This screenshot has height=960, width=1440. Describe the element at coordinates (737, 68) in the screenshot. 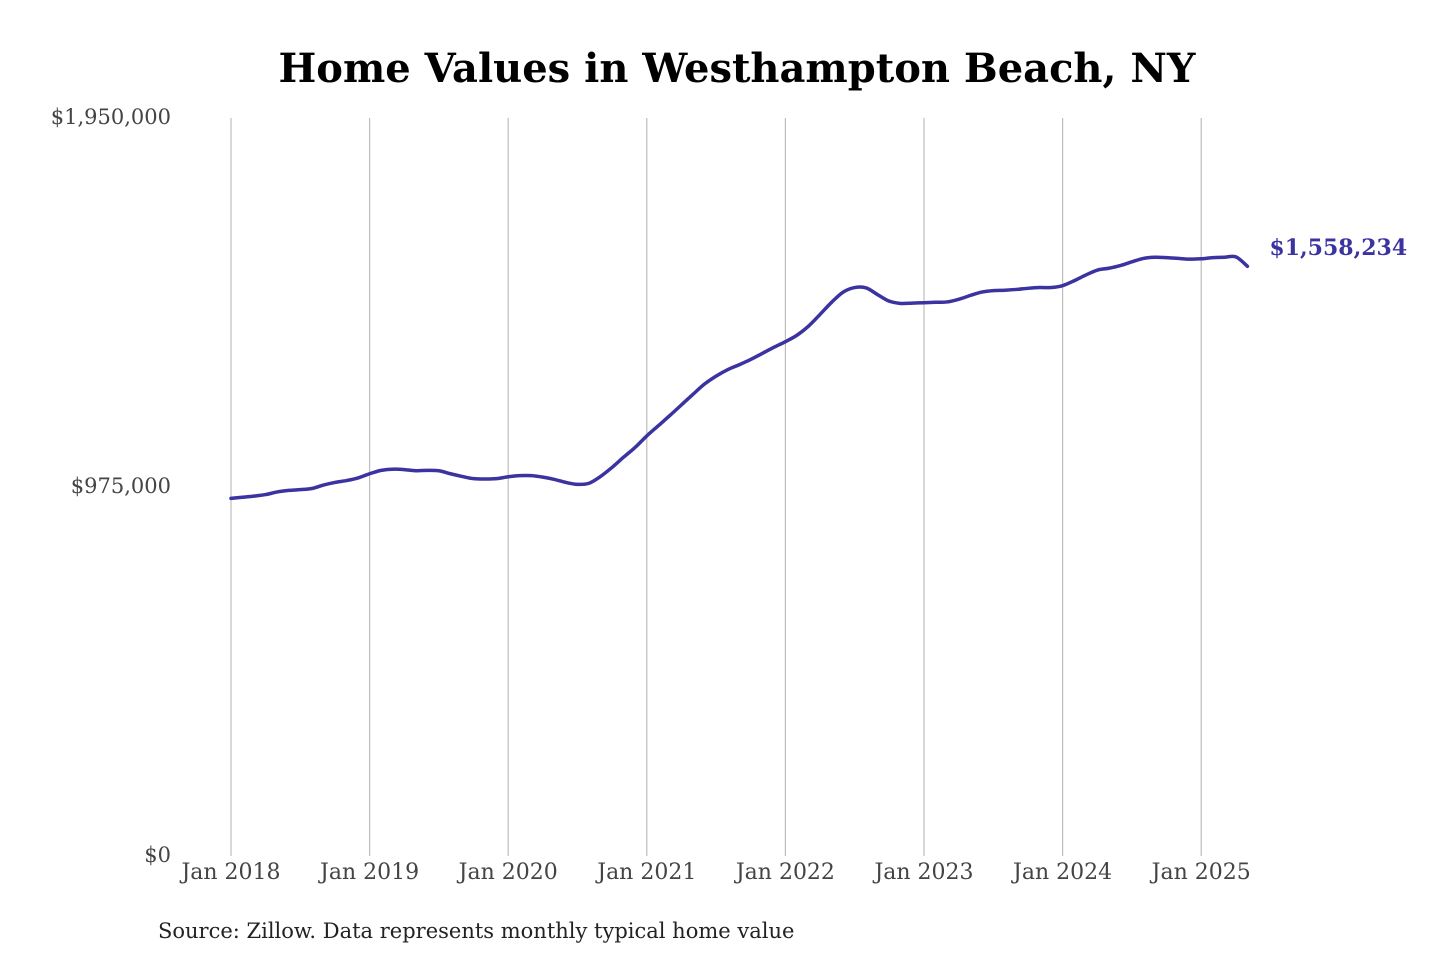

I see `chart-title: Home Values in Westhampton Beach, NY` at that location.